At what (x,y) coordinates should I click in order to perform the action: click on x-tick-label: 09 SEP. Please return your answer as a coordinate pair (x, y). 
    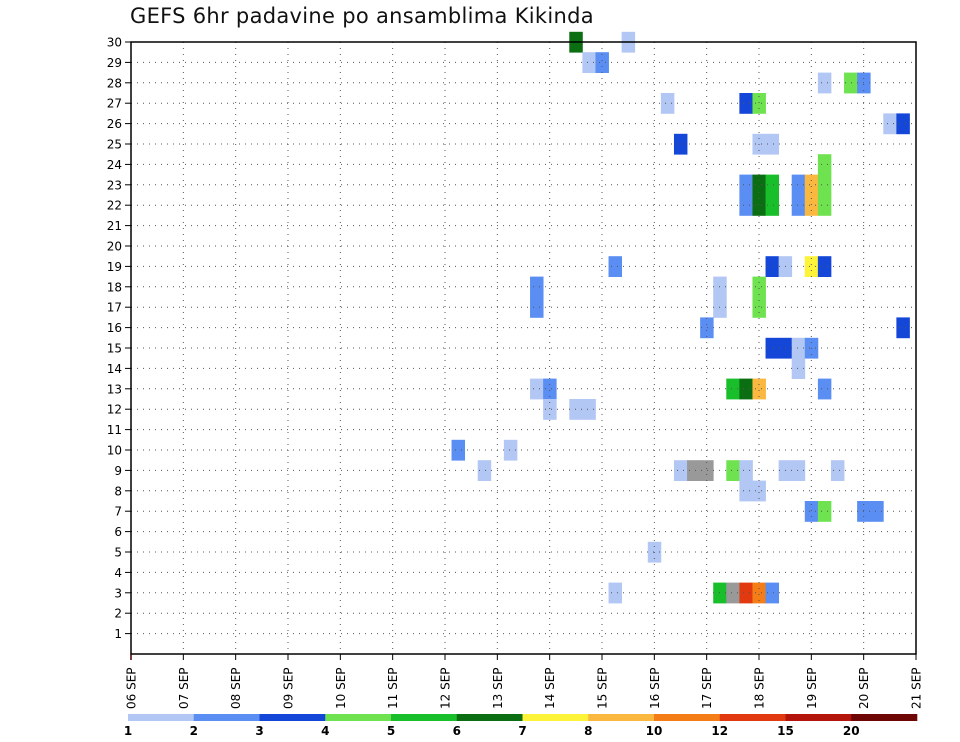
    Looking at the image, I should click on (289, 688).